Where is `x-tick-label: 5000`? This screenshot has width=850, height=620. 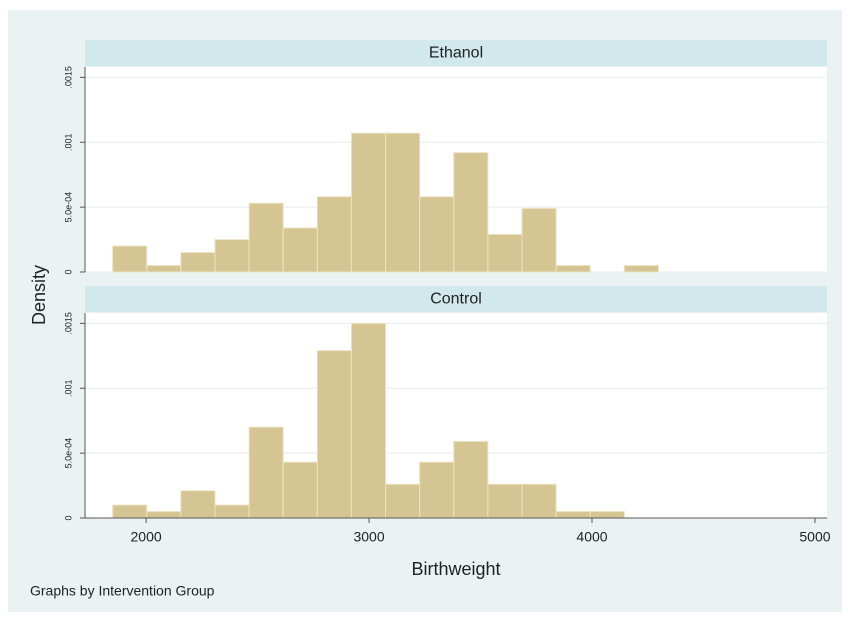
x-tick-label: 5000 is located at coordinates (814, 537).